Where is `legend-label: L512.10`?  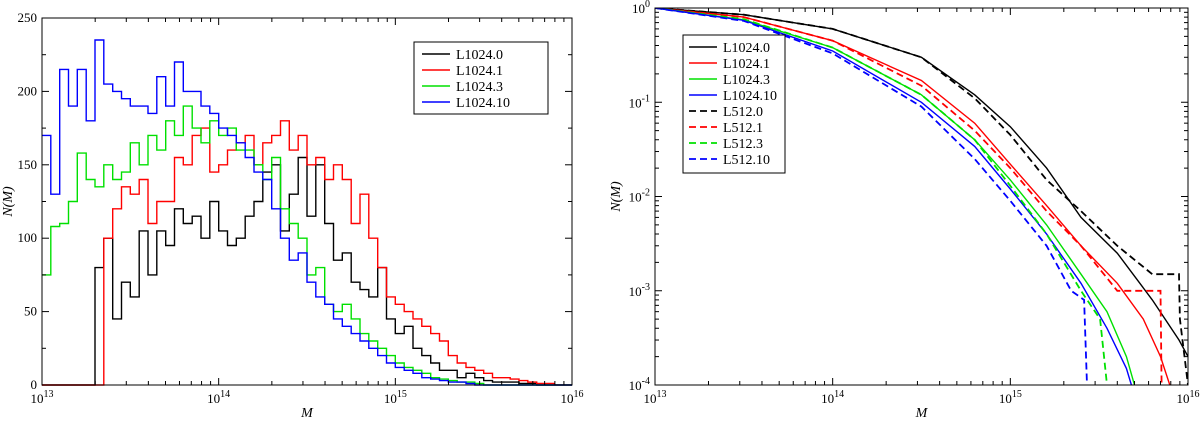
legend-label: L512.10 is located at coordinates (746, 160).